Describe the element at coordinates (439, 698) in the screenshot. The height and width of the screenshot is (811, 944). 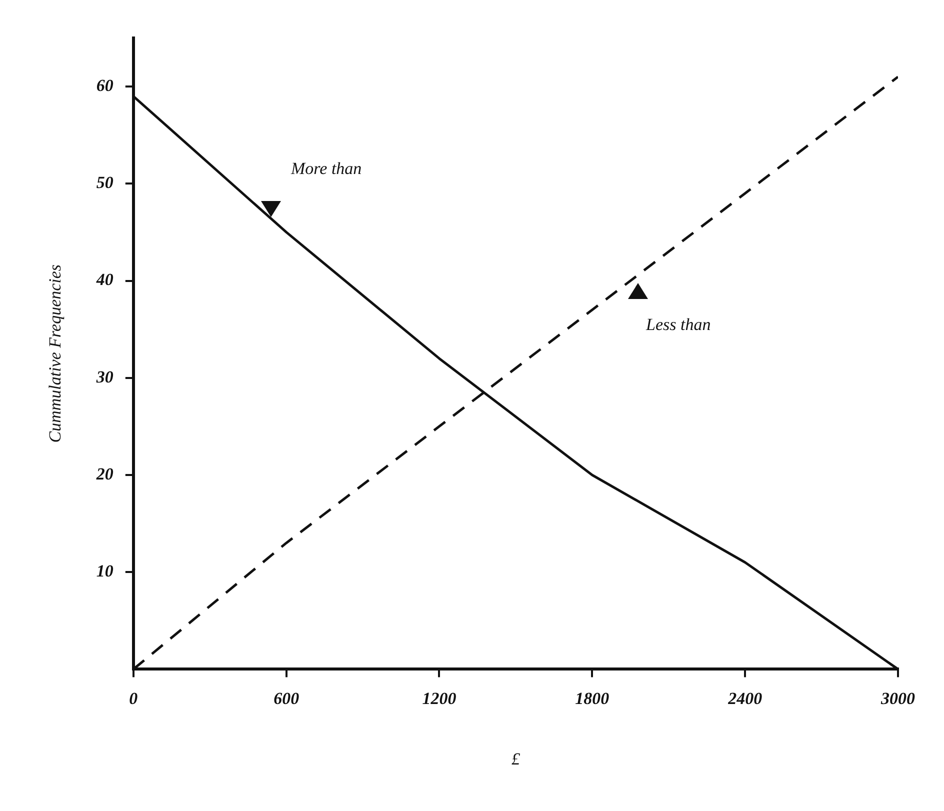
I see `x-tick-label: 1200` at that location.